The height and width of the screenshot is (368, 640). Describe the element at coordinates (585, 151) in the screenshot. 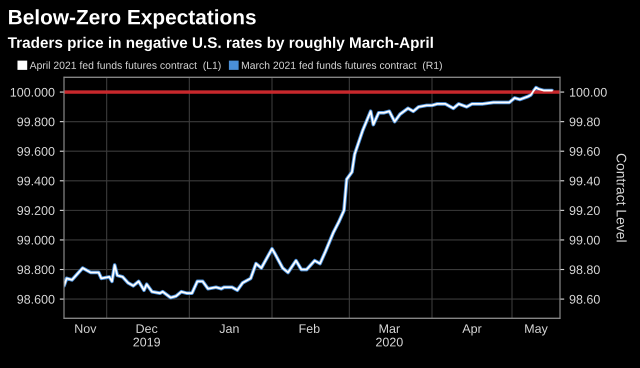

I see `y2-tick-label: 99.60` at that location.